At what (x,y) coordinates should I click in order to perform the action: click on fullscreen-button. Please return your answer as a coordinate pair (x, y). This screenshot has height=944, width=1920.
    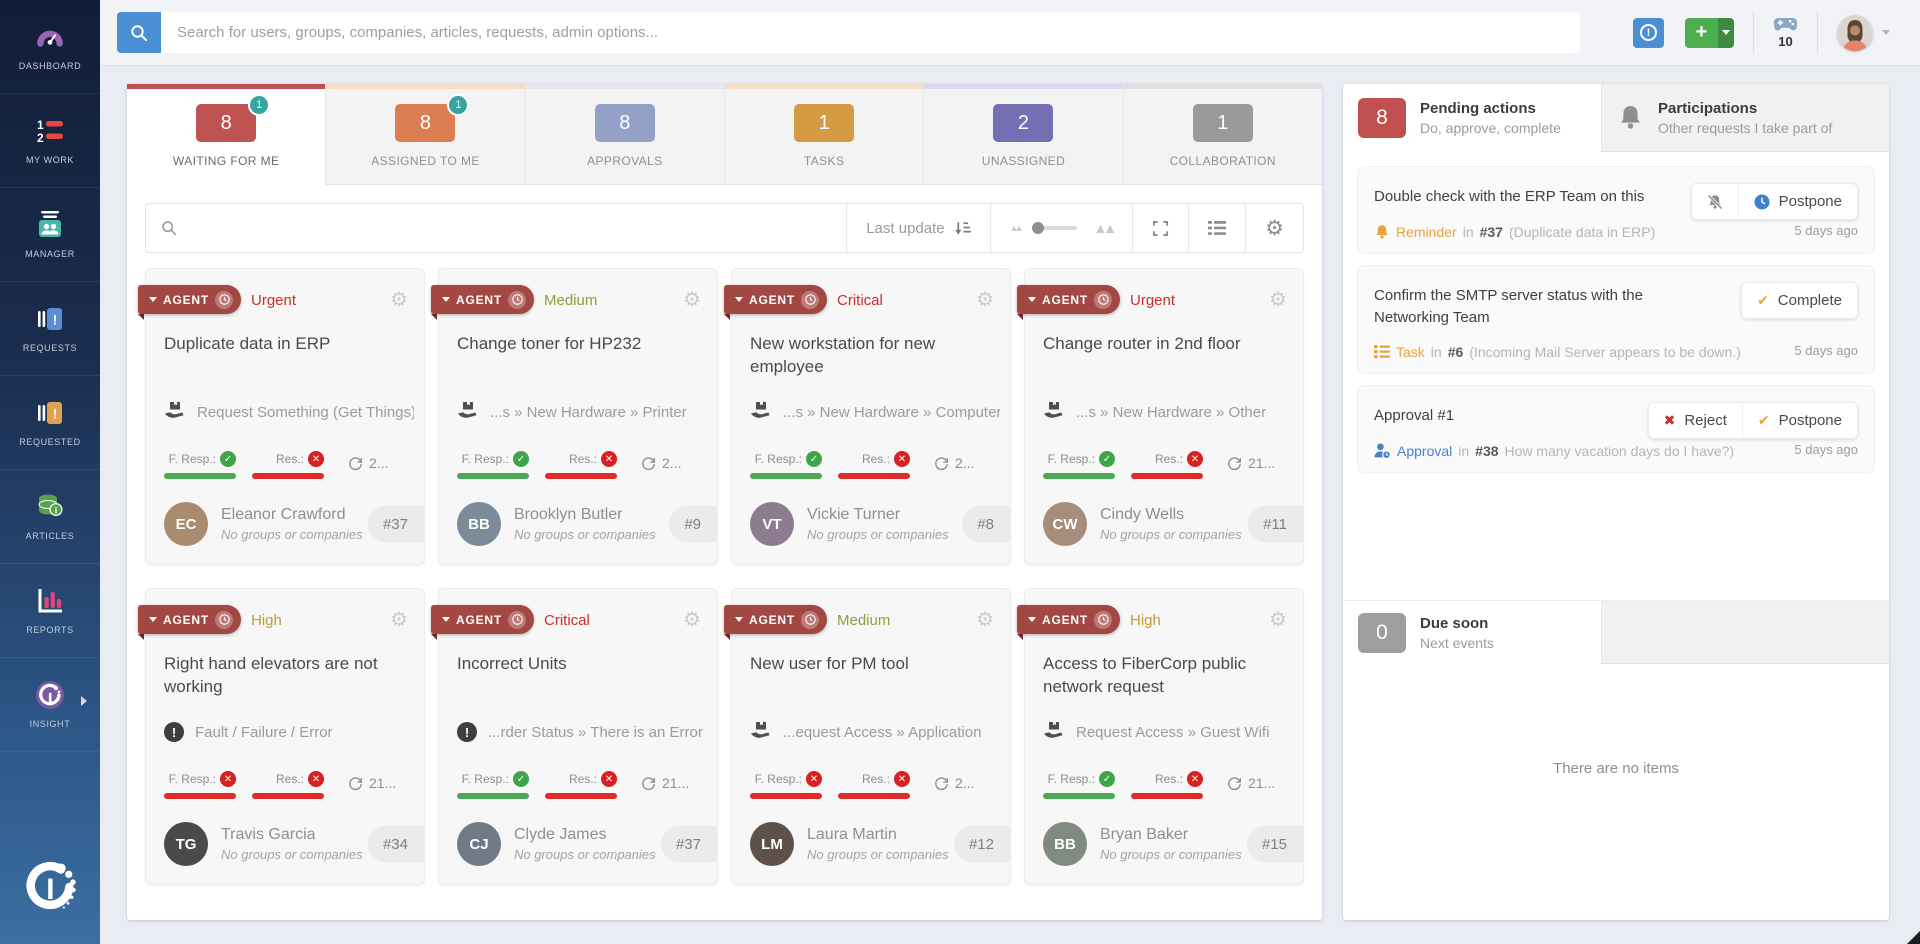
    Looking at the image, I should click on (1160, 228).